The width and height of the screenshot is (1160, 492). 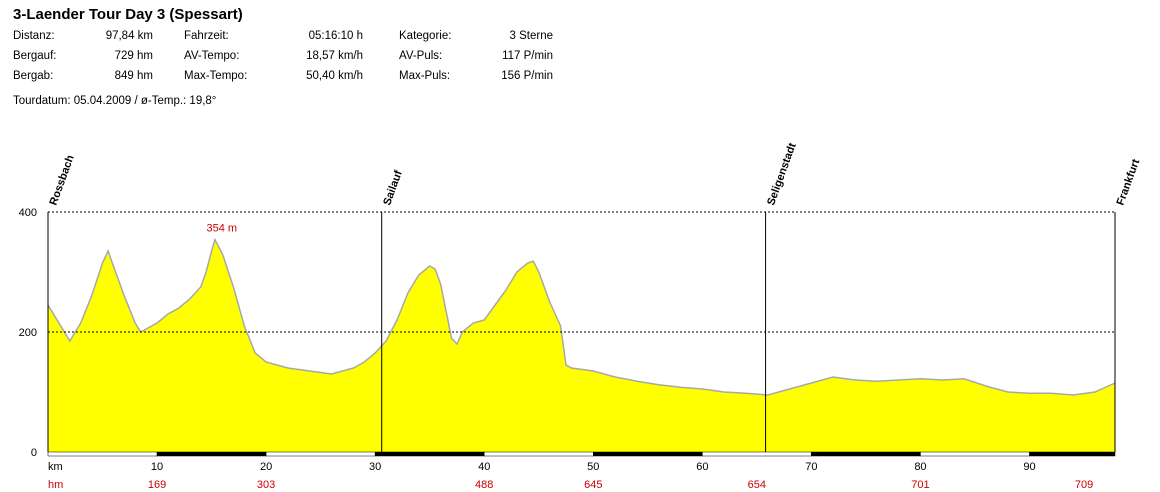 I want to click on stat-label: Fahrzeit:, so click(x=206, y=36).